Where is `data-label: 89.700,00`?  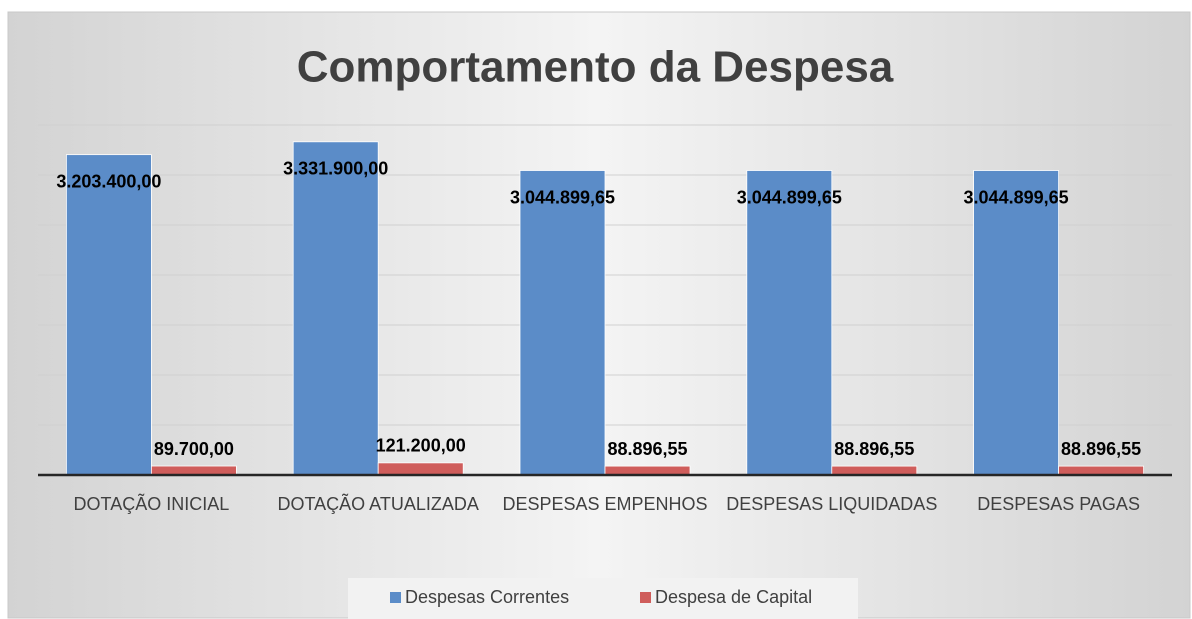
data-label: 89.700,00 is located at coordinates (194, 449).